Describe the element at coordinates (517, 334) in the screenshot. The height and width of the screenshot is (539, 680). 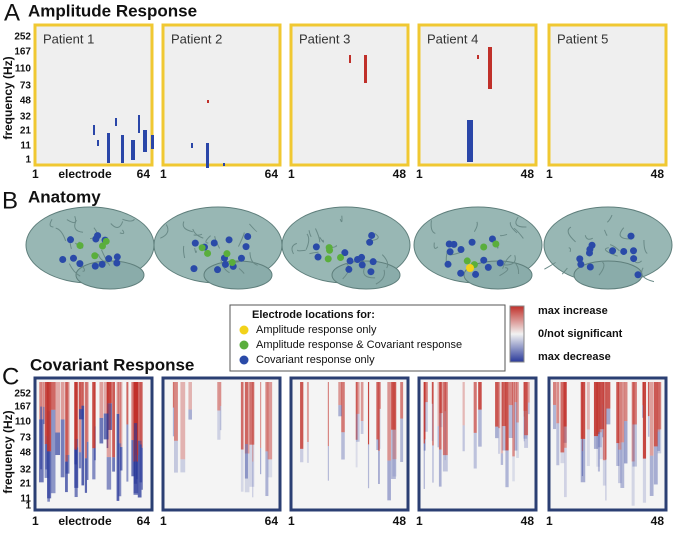
I see `colorbar` at that location.